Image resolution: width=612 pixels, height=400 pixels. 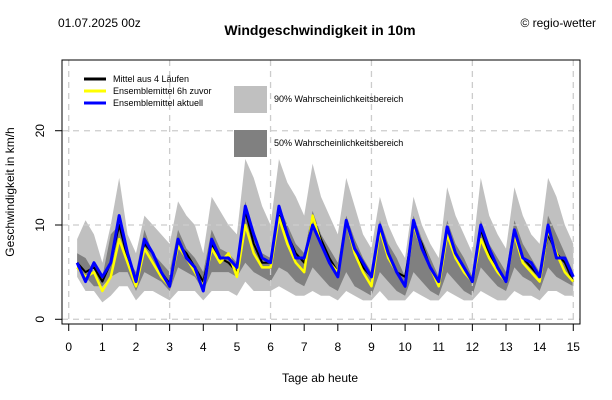 I want to click on y-tick-label: 20, so click(x=40, y=131).